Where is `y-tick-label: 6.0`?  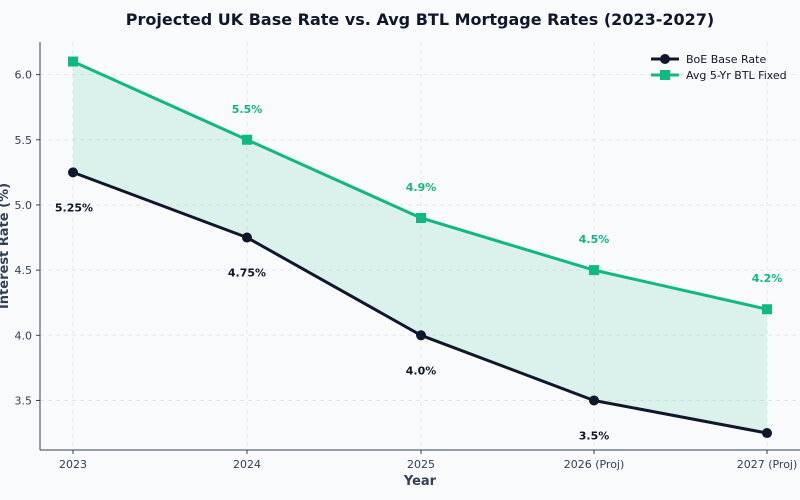
y-tick-label: 6.0 is located at coordinates (24, 75).